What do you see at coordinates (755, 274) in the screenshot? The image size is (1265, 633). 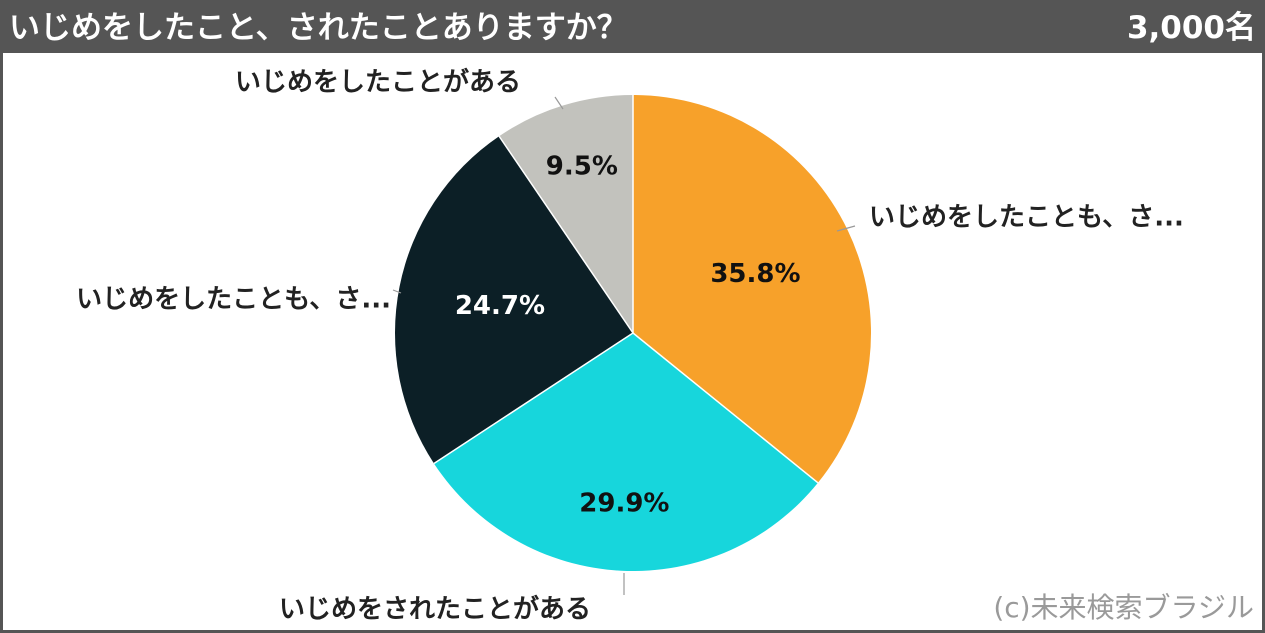 I see `slice-value-label-1: 35.8%` at bounding box center [755, 274].